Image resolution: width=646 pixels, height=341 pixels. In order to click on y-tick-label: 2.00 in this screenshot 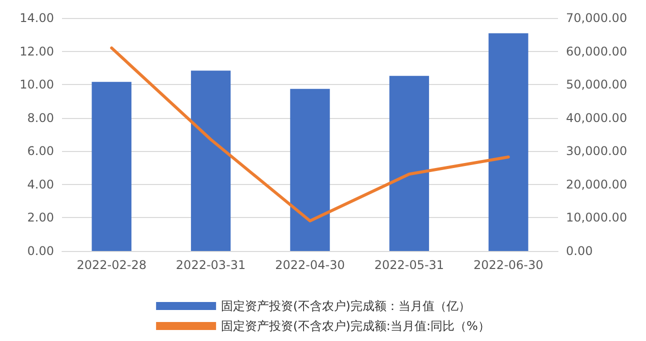, I will do `click(40, 217)`.